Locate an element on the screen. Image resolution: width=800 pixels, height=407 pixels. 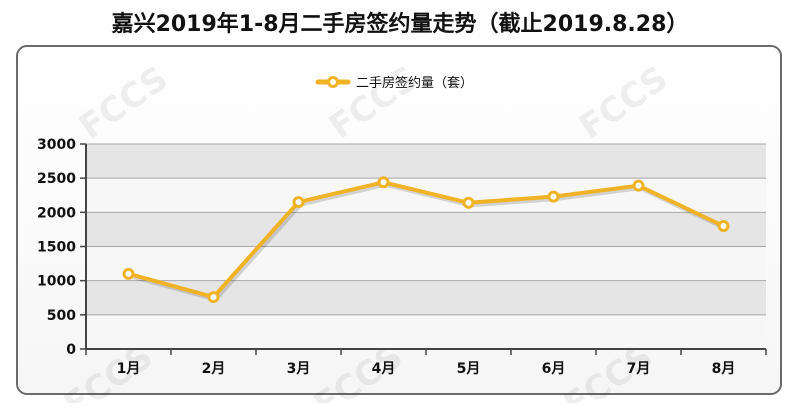
legend-point-marker is located at coordinates (333, 82).